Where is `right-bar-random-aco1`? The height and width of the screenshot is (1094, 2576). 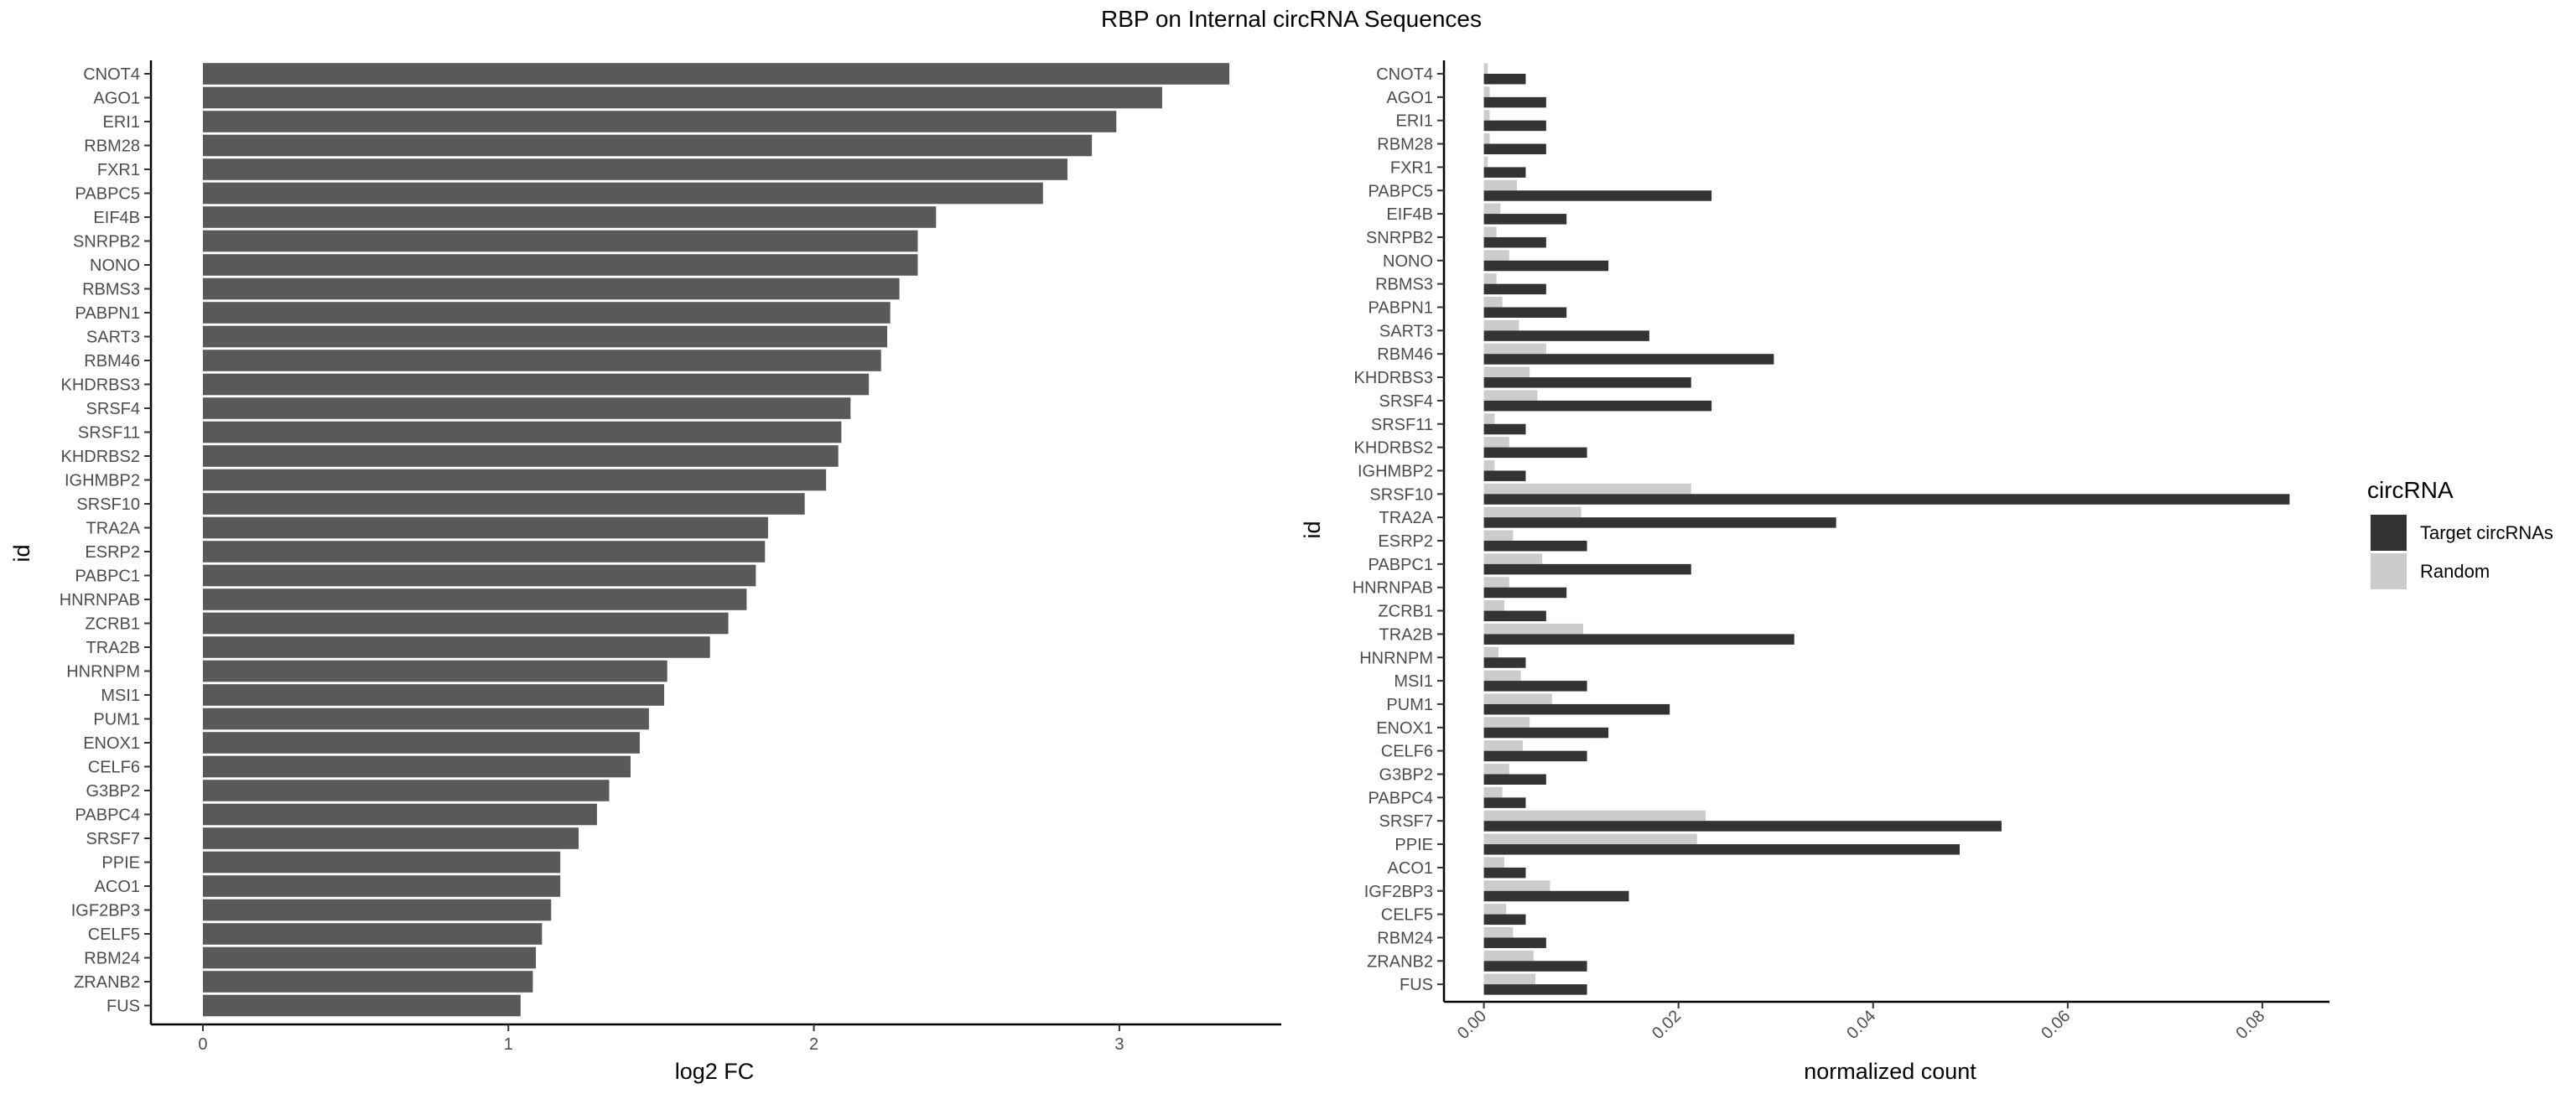
right-bar-random-aco1 is located at coordinates (1493, 863).